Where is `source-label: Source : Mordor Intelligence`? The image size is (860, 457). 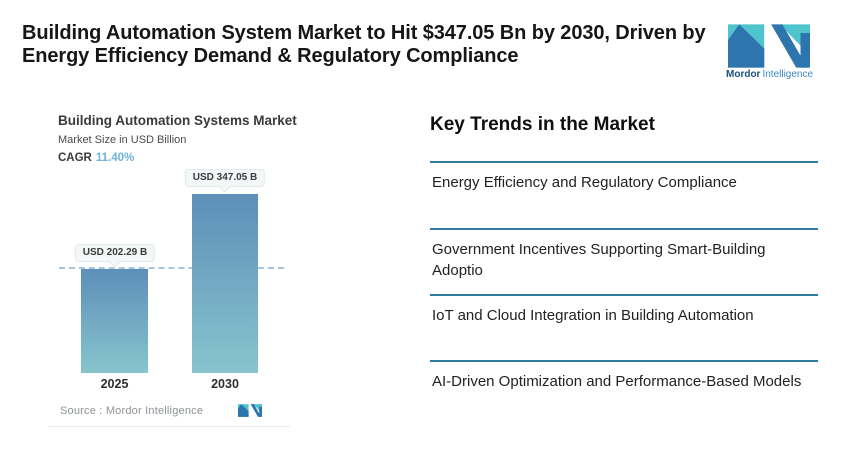
source-label: Source : Mordor Intelligence is located at coordinates (132, 410).